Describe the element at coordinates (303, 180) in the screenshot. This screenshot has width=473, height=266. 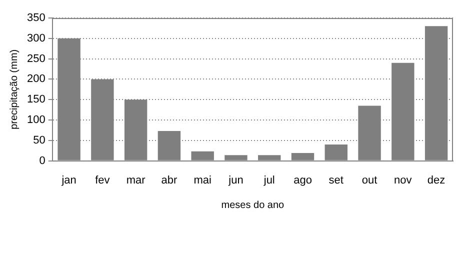
I see `x-tick-label: ago` at that location.